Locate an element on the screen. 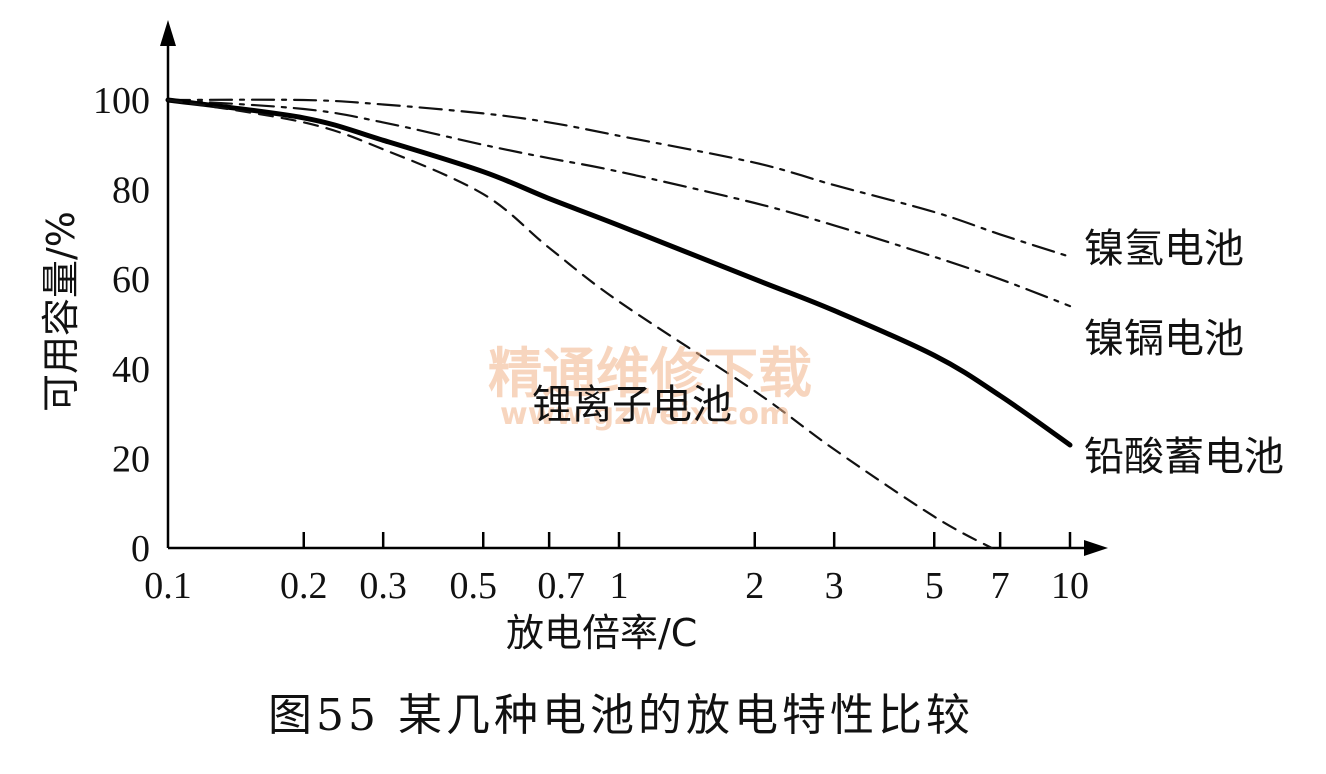 This screenshot has height=774, width=1326. y-tick-label: 100 is located at coordinates (121, 101).